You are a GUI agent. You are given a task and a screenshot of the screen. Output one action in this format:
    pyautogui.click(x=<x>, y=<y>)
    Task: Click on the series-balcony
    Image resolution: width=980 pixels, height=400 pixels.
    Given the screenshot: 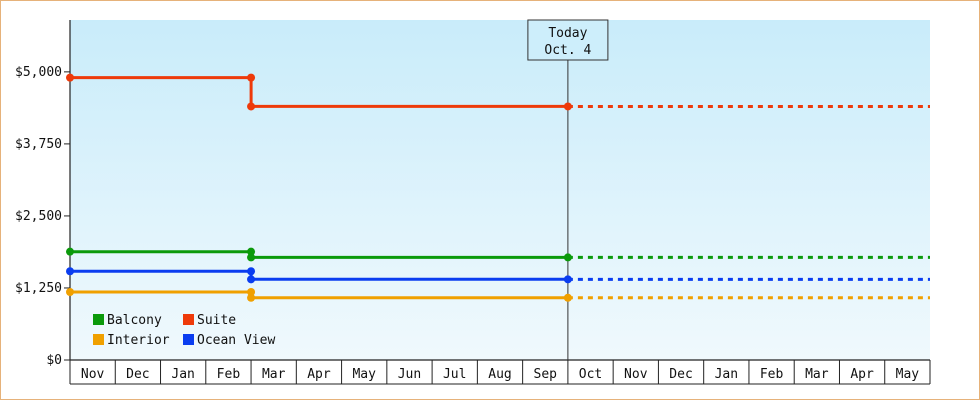 What is the action you would take?
    pyautogui.click(x=498, y=254)
    